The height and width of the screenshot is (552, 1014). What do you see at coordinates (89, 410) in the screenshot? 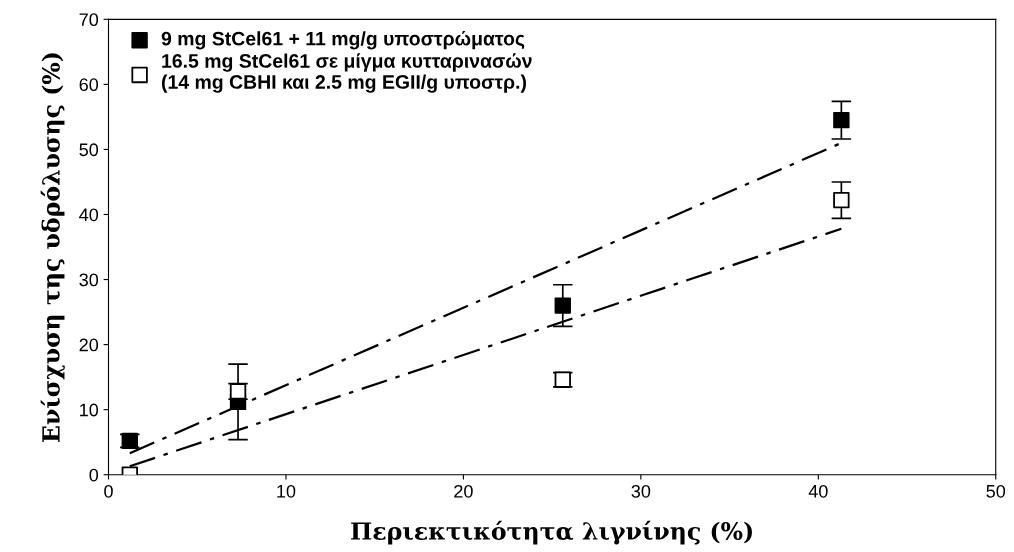
I see `y-tick-label: 10` at bounding box center [89, 410].